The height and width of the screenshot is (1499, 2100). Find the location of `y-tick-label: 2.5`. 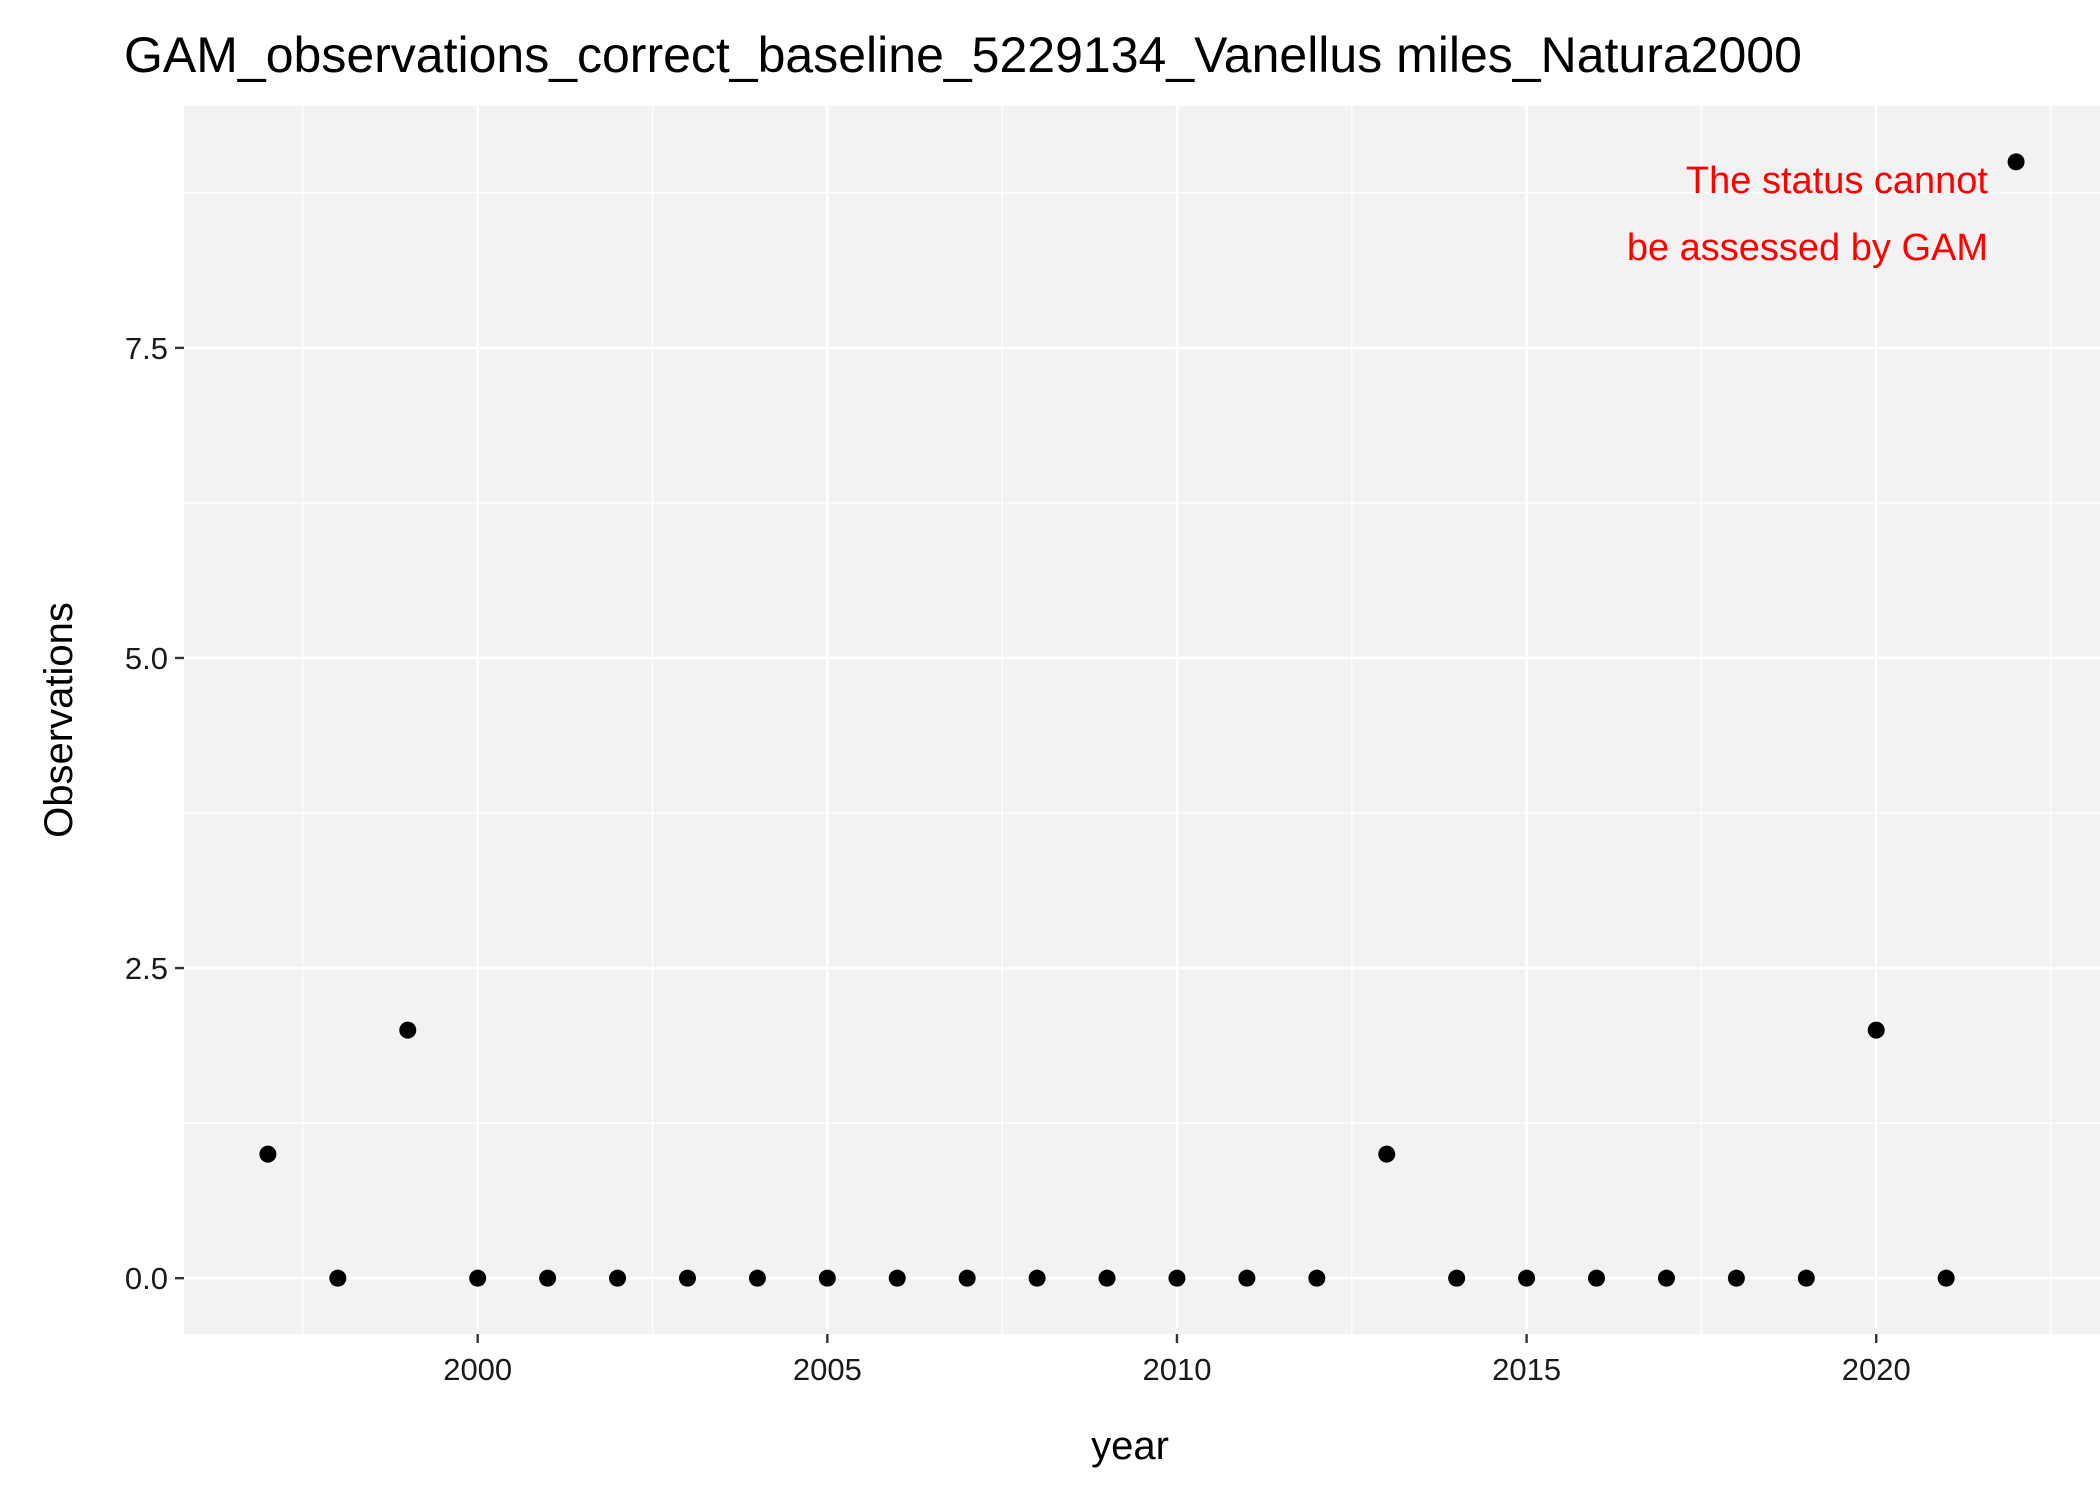

y-tick-label: 2.5 is located at coordinates (146, 968).